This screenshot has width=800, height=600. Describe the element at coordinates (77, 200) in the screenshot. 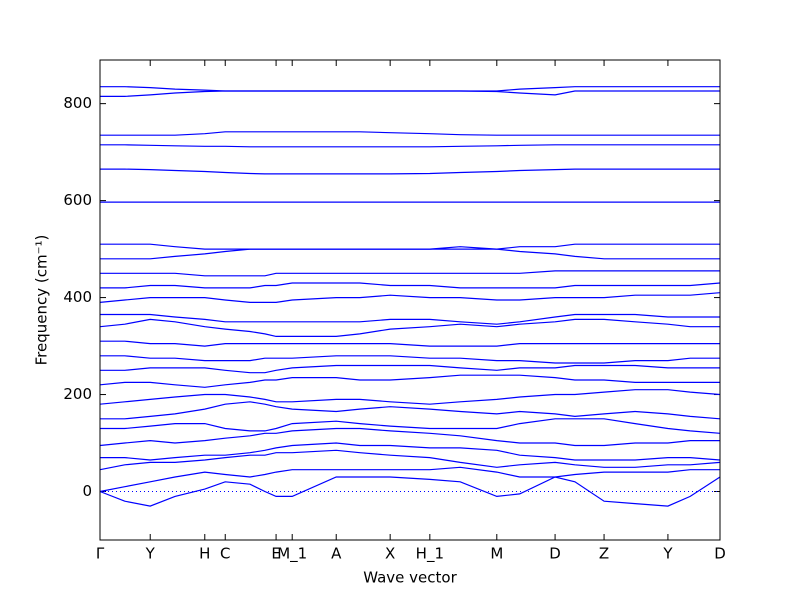

I see `y-tick-label: 600` at that location.